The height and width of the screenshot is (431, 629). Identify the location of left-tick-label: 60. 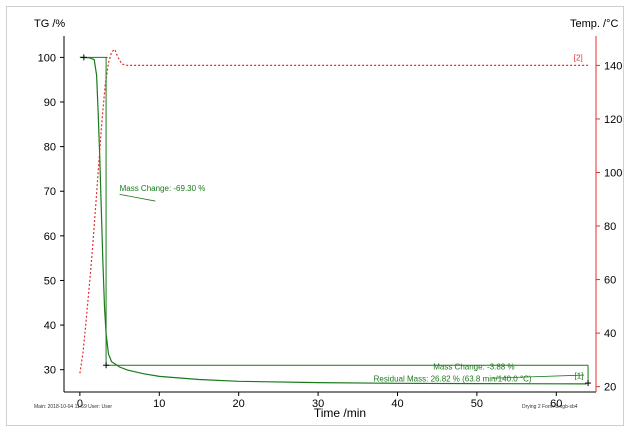
(50, 237).